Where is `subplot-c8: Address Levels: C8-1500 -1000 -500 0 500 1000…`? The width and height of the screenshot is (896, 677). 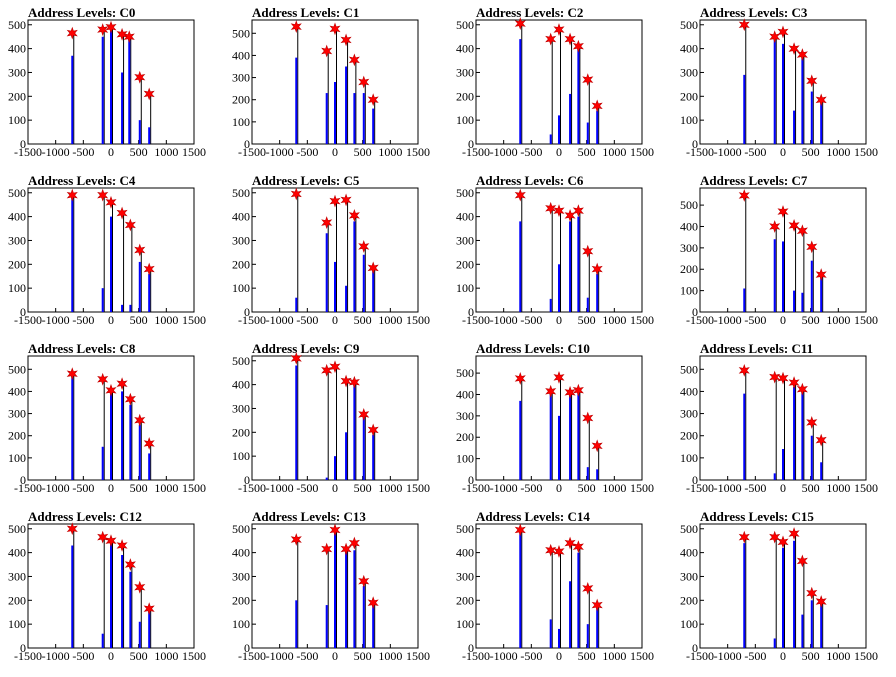
subplot-c8: Address Levels: C8-1500 -1000 -500 0 500 1000… is located at coordinates (107, 418).